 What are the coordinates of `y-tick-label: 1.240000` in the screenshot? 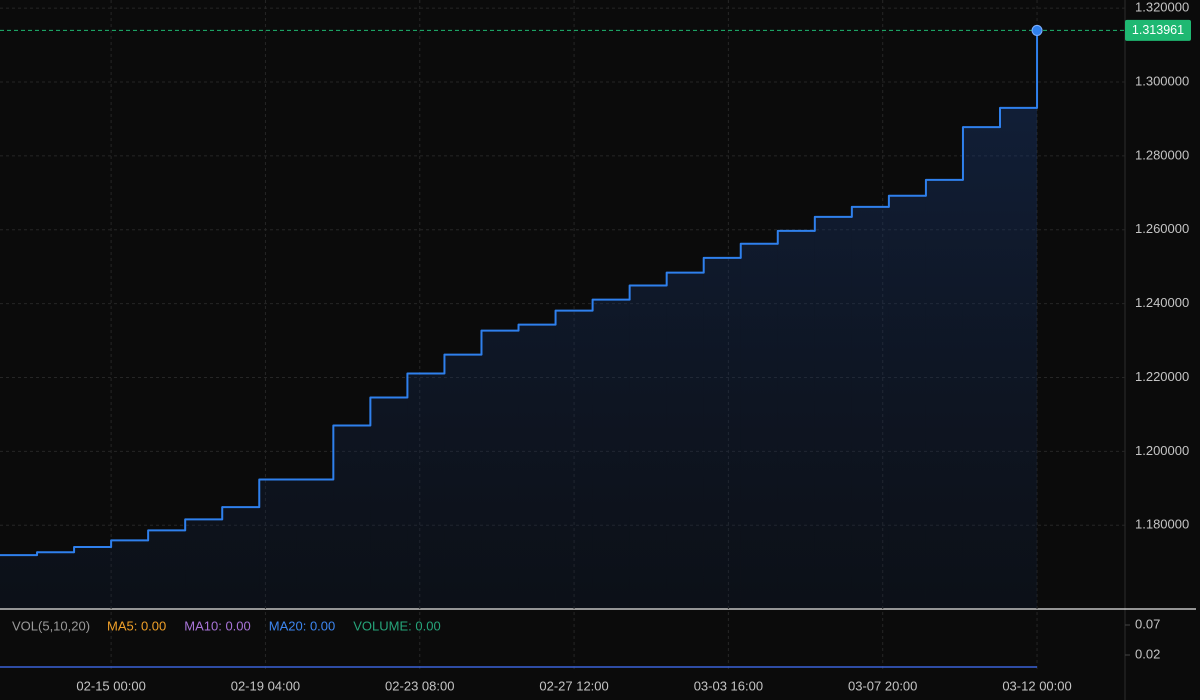 It's located at (1162, 302).